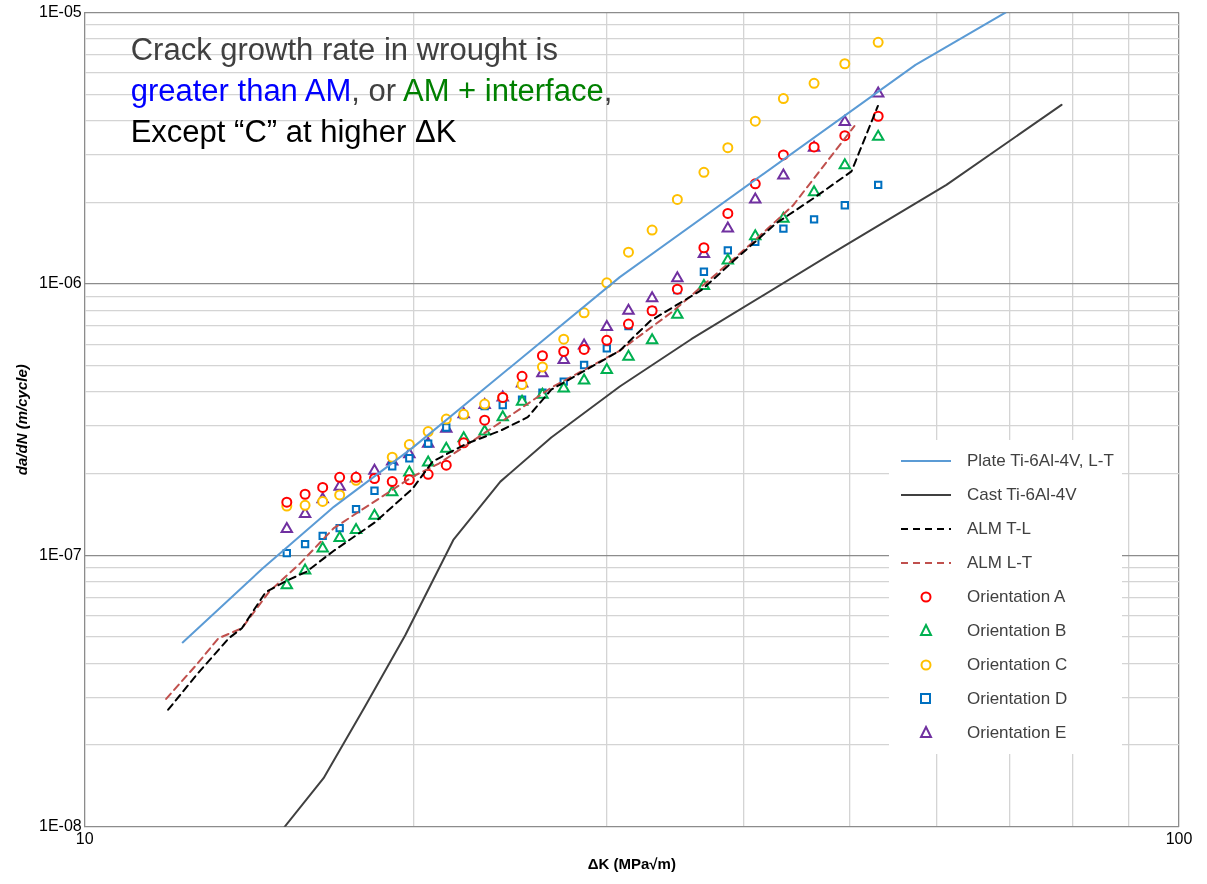 This screenshot has height=884, width=1207. What do you see at coordinates (999, 528) in the screenshot?
I see `legend-label: ALM T-L` at bounding box center [999, 528].